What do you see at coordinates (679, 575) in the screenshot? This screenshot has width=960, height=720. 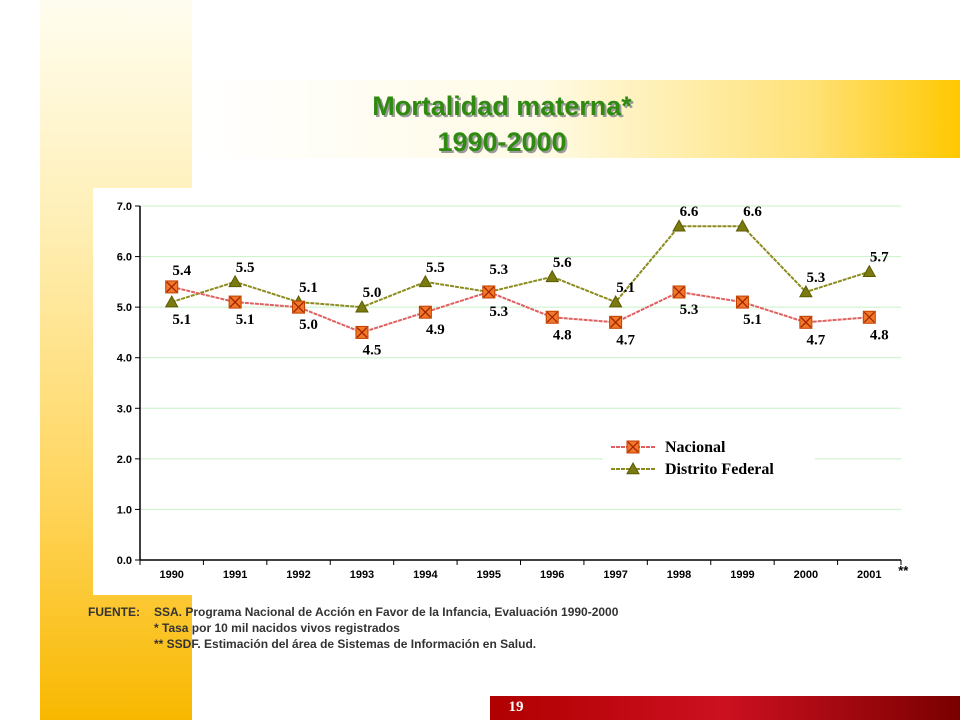 I see `x-tick-label: 1998` at bounding box center [679, 575].